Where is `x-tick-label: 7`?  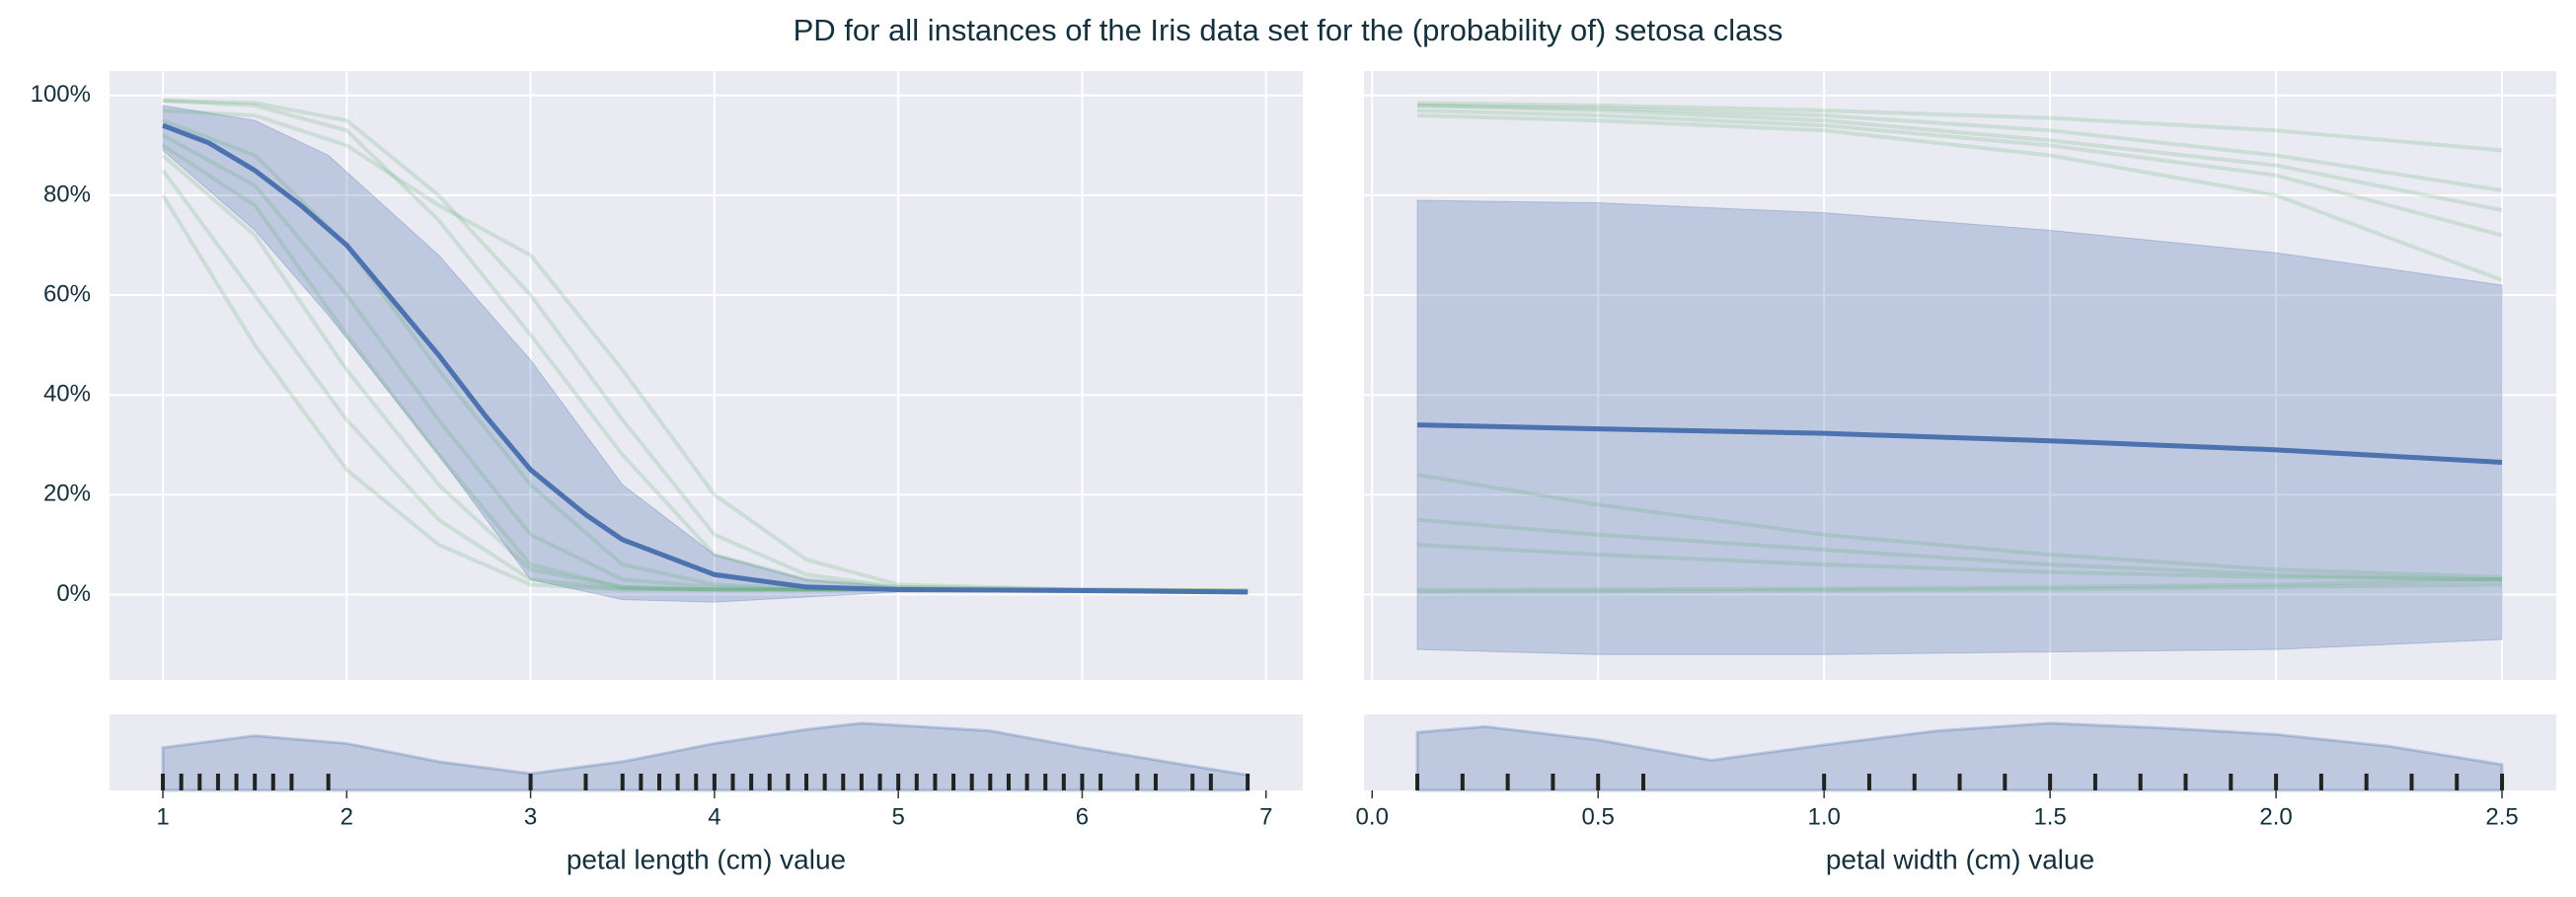
x-tick-label: 7 is located at coordinates (1265, 816).